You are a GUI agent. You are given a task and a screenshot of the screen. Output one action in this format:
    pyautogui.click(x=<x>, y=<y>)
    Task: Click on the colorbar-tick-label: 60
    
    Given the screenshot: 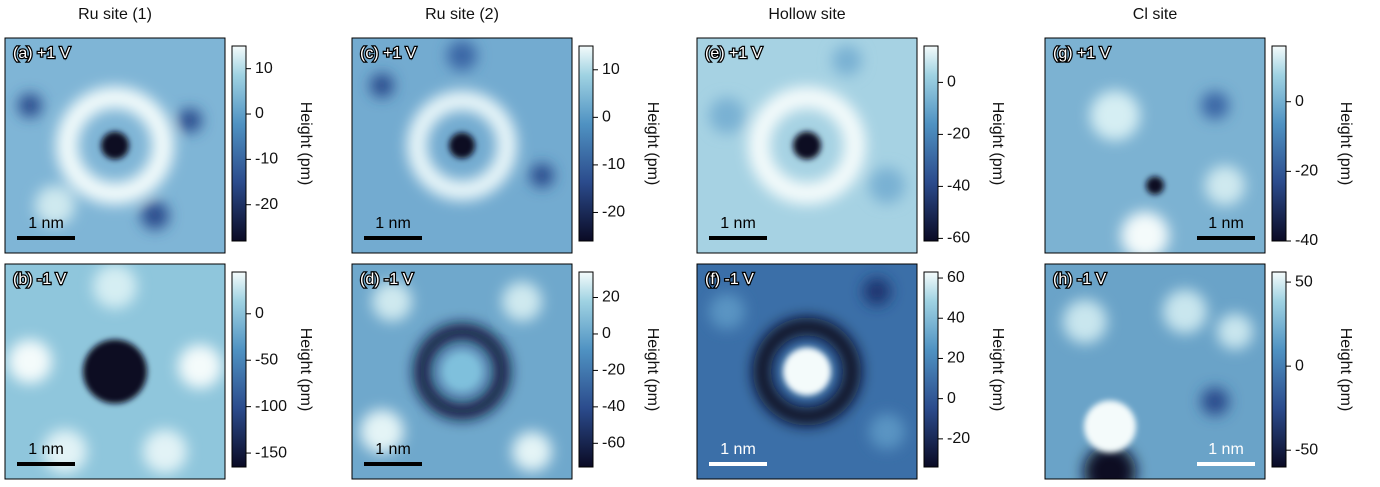 What is the action you would take?
    pyautogui.click(x=956, y=277)
    